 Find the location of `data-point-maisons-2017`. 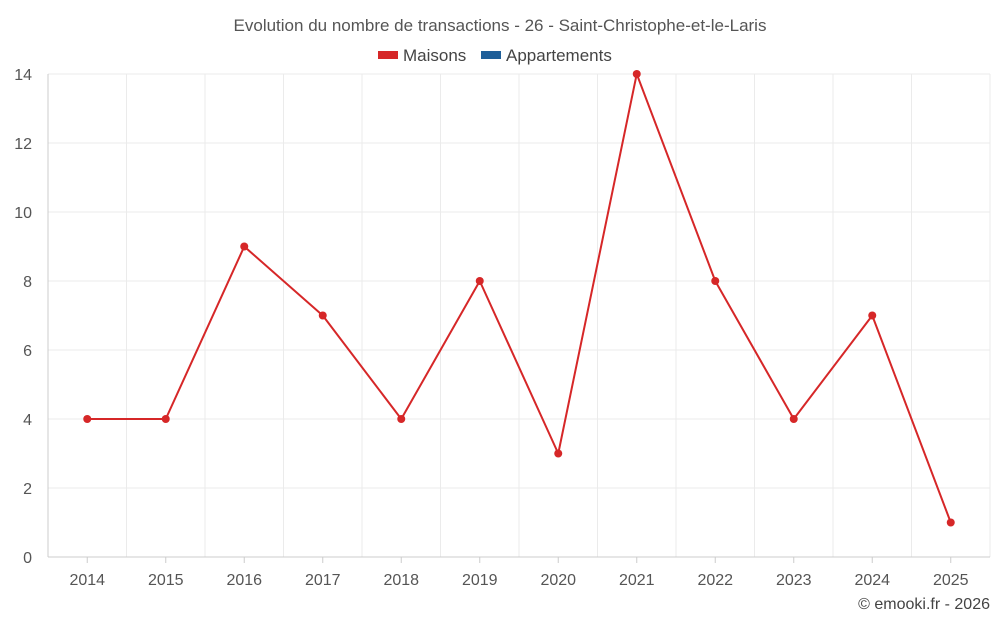

data-point-maisons-2017 is located at coordinates (322, 315).